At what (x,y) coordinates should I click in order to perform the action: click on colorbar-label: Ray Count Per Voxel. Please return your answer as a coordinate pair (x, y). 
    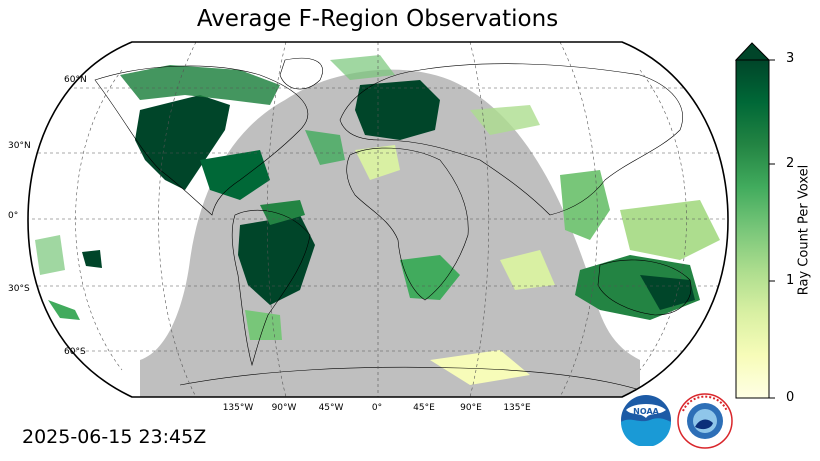
    Looking at the image, I should click on (804, 230).